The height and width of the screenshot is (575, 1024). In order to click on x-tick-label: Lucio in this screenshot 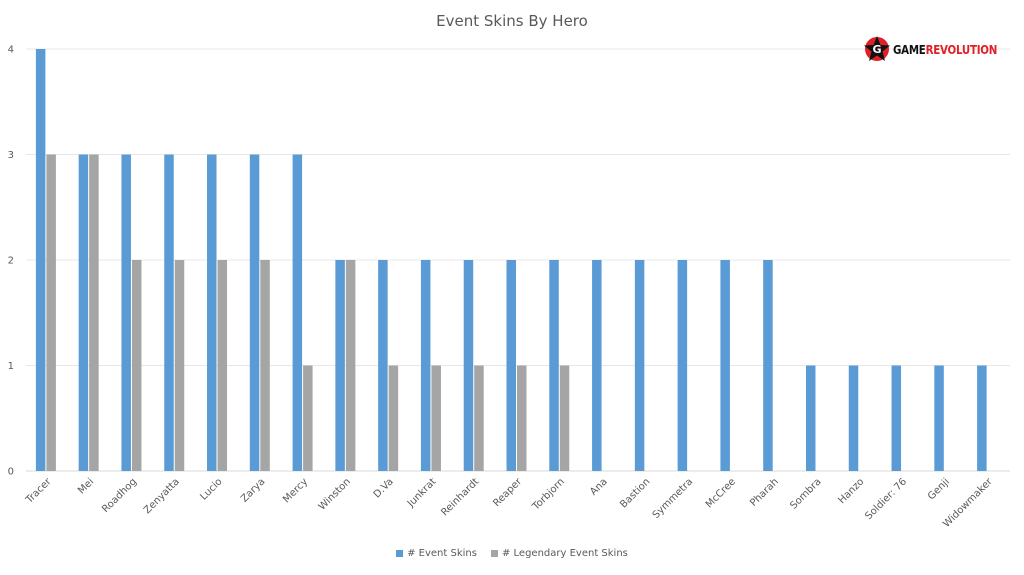, I will do `click(211, 489)`.